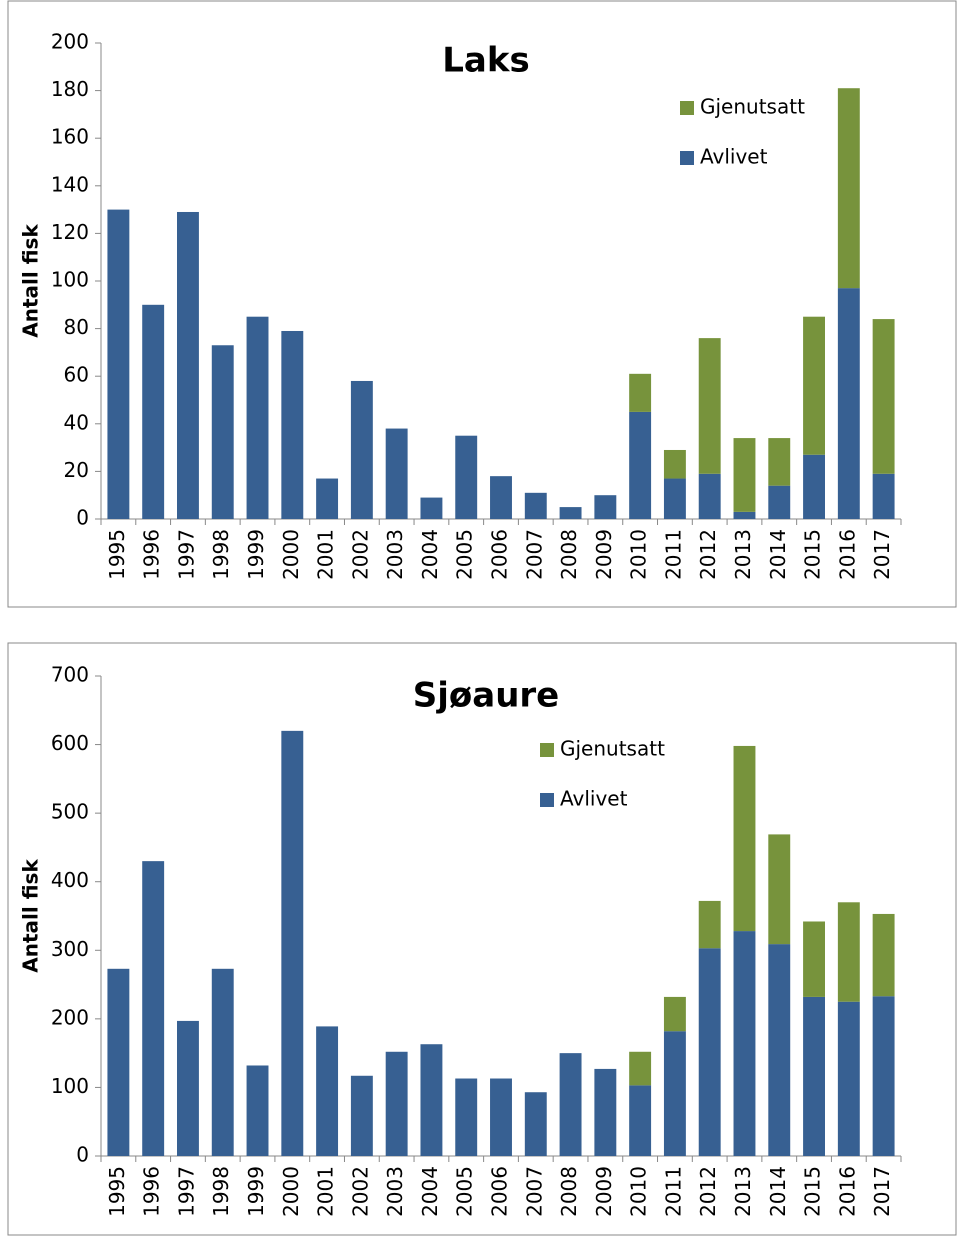 This screenshot has height=1236, width=958. I want to click on y-tick-label: 180, so click(70, 89).